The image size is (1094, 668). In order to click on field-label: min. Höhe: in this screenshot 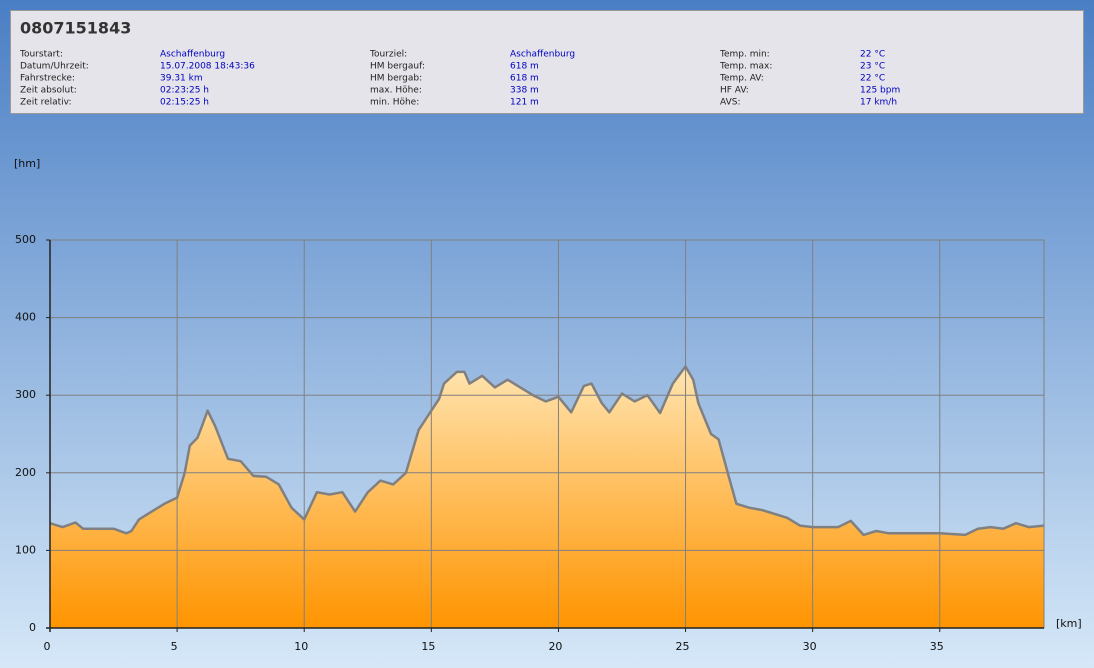, I will do `click(394, 103)`.